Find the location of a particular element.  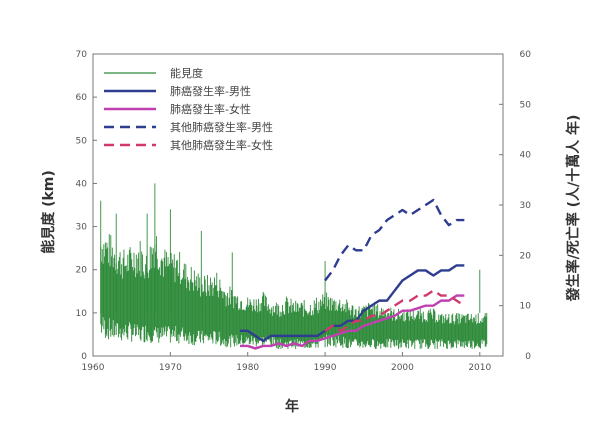

y2-tick-label: 0 is located at coordinates (528, 357).